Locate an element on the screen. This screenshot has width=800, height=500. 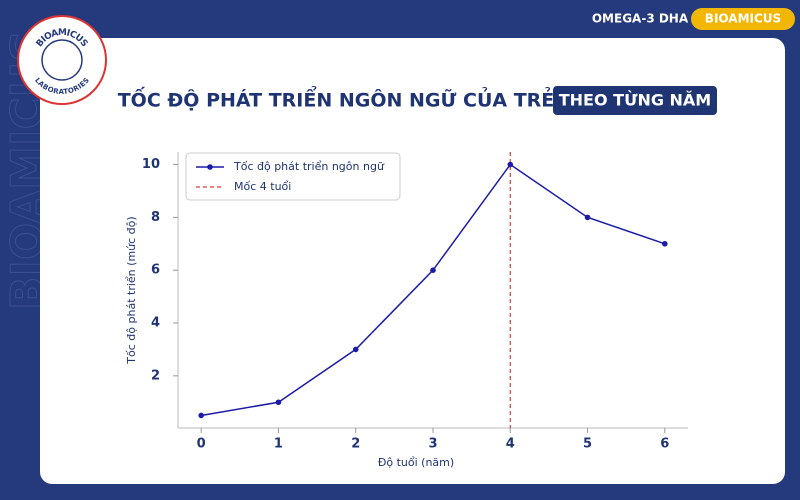
x-tick-label: 5 is located at coordinates (587, 444).